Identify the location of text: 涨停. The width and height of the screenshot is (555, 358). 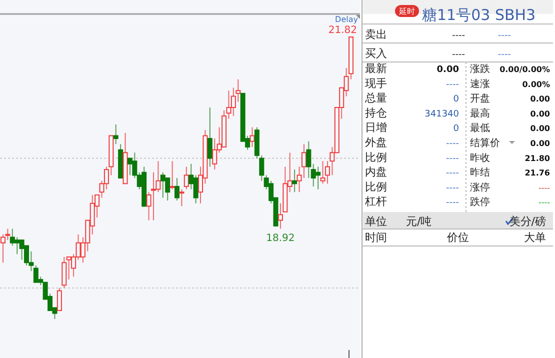
(480, 187).